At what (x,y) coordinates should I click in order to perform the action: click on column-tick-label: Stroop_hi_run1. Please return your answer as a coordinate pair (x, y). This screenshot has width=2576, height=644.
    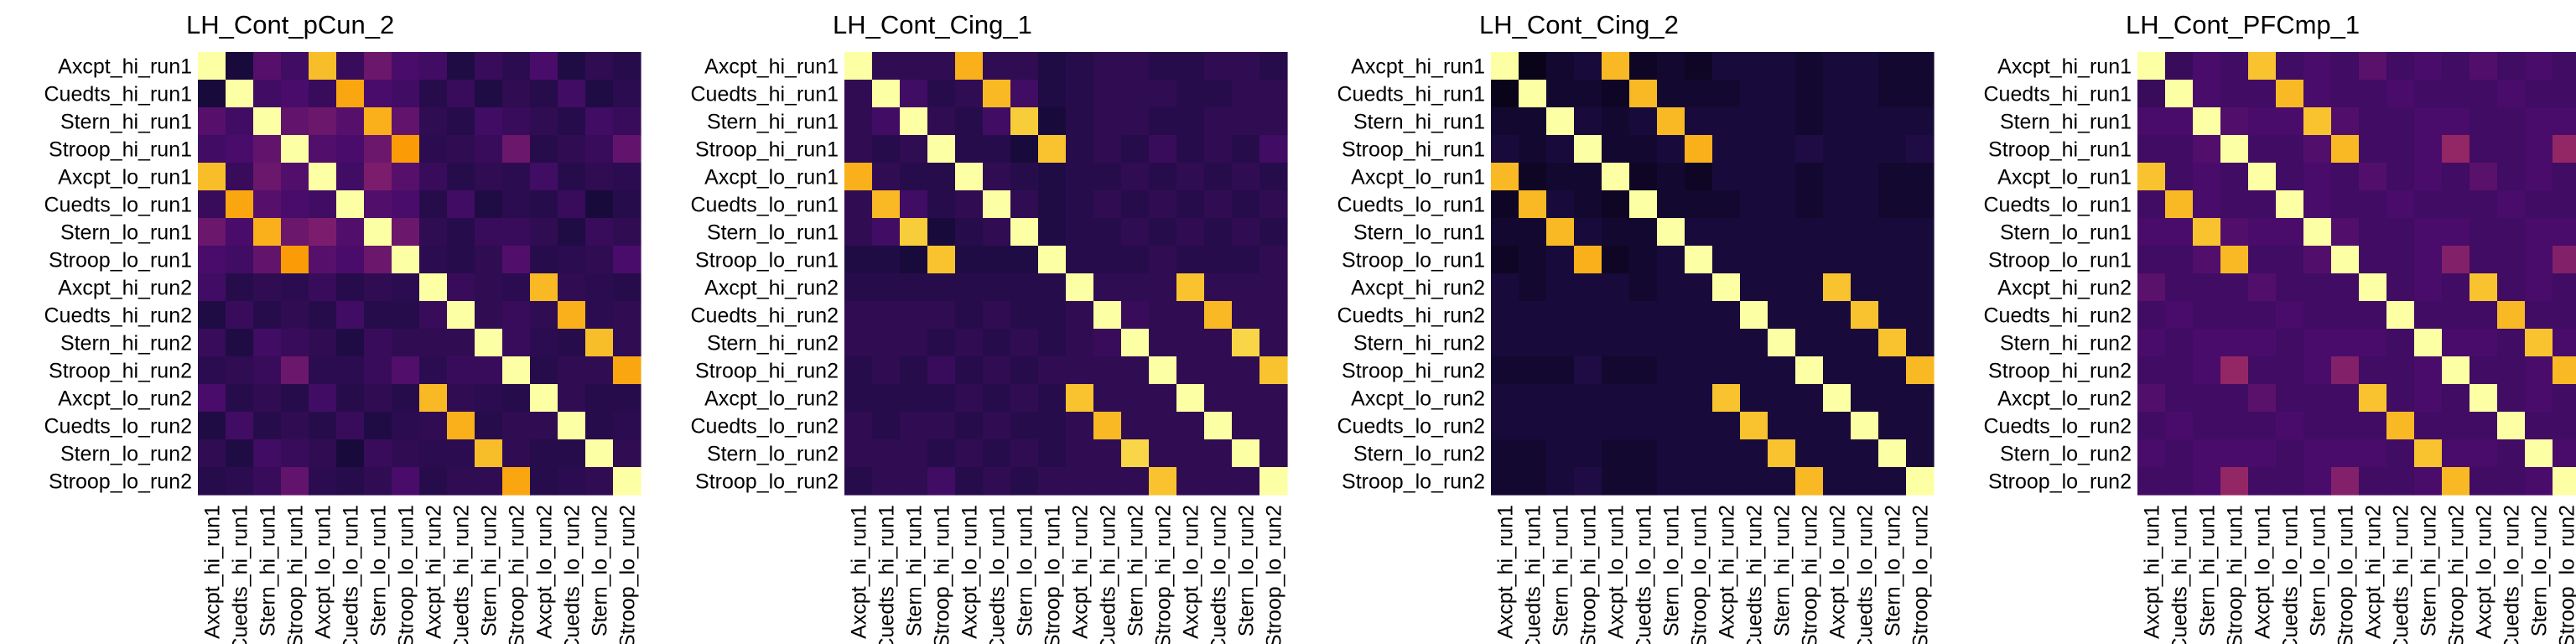
    Looking at the image, I should click on (296, 574).